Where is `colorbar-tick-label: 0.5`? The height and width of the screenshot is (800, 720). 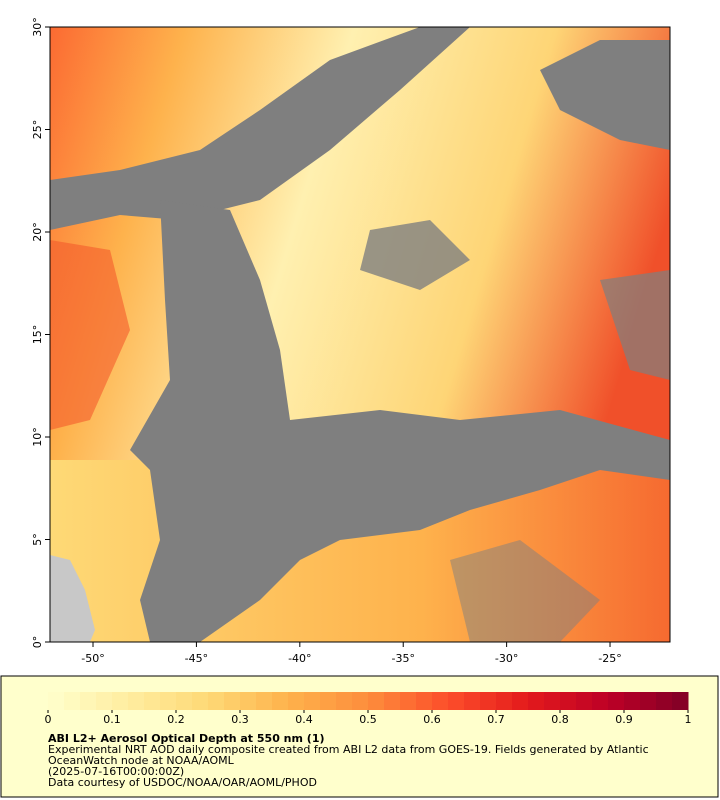 colorbar-tick-label: 0.5 is located at coordinates (368, 719).